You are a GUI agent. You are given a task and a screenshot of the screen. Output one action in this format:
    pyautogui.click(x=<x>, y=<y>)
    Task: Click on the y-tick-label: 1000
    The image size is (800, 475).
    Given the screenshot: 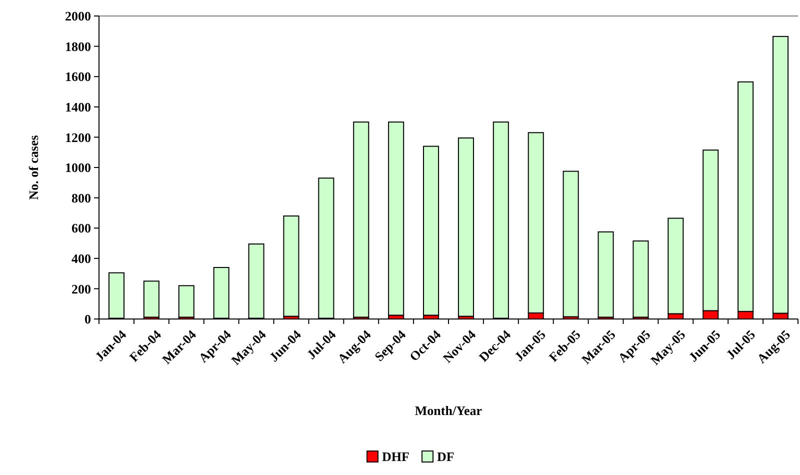 What is the action you would take?
    pyautogui.click(x=78, y=168)
    